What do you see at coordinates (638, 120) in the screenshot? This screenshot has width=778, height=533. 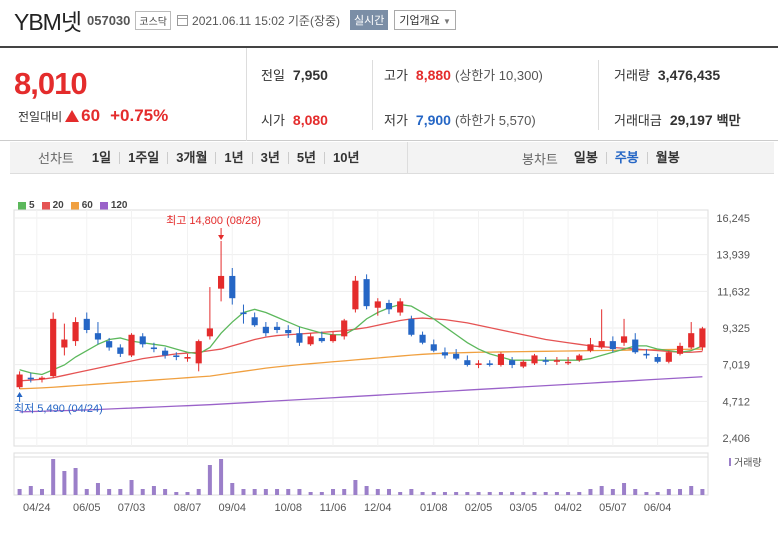 I see `amount-label: 거래대금` at bounding box center [638, 120].